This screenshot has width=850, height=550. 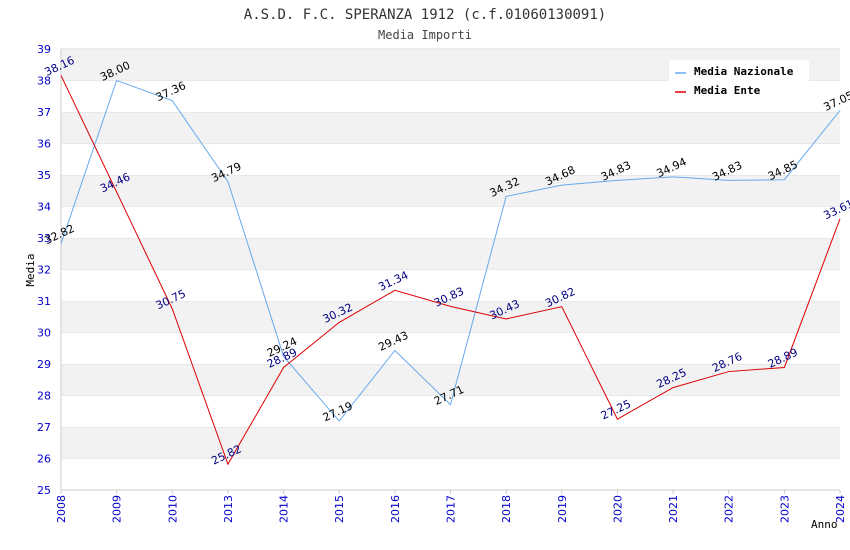 What do you see at coordinates (172, 509) in the screenshot?
I see `x-tick-label: 2010` at bounding box center [172, 509].